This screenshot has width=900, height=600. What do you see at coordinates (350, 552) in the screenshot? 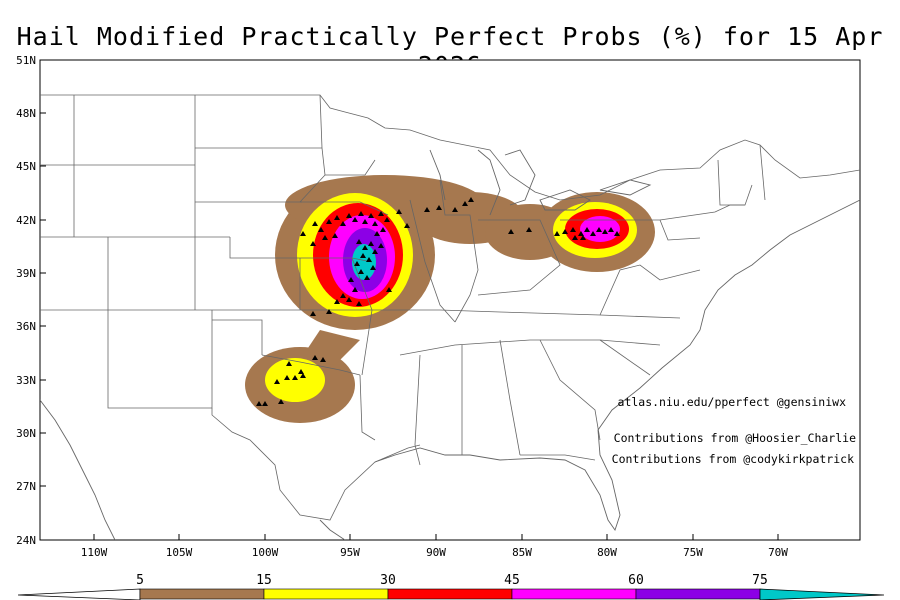
I see `lon-tick-label: 95W` at bounding box center [350, 552].